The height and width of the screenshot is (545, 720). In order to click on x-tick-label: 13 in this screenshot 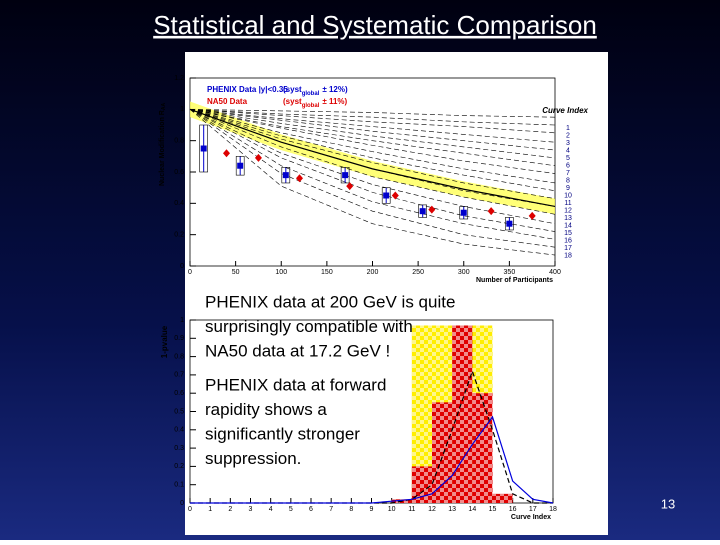, I will do `click(452, 509)`.